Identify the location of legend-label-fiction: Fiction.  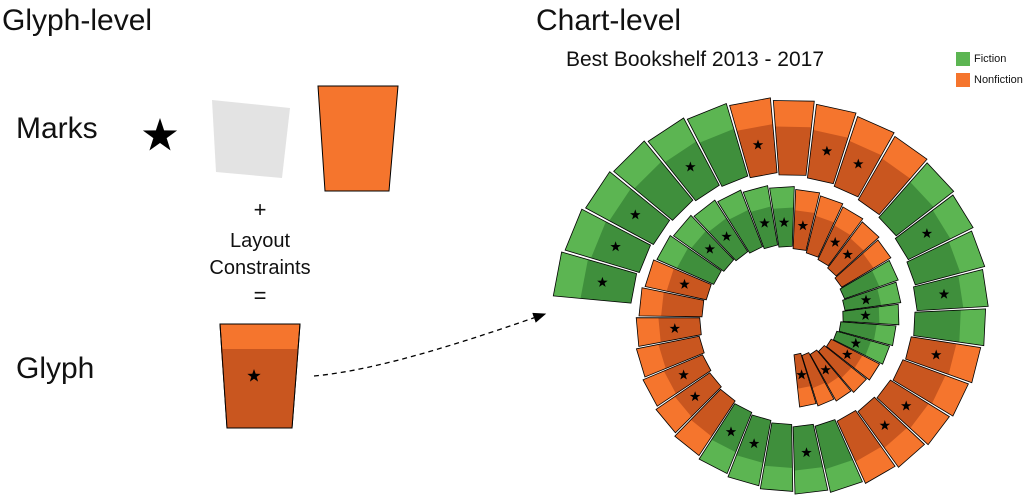
(990, 59).